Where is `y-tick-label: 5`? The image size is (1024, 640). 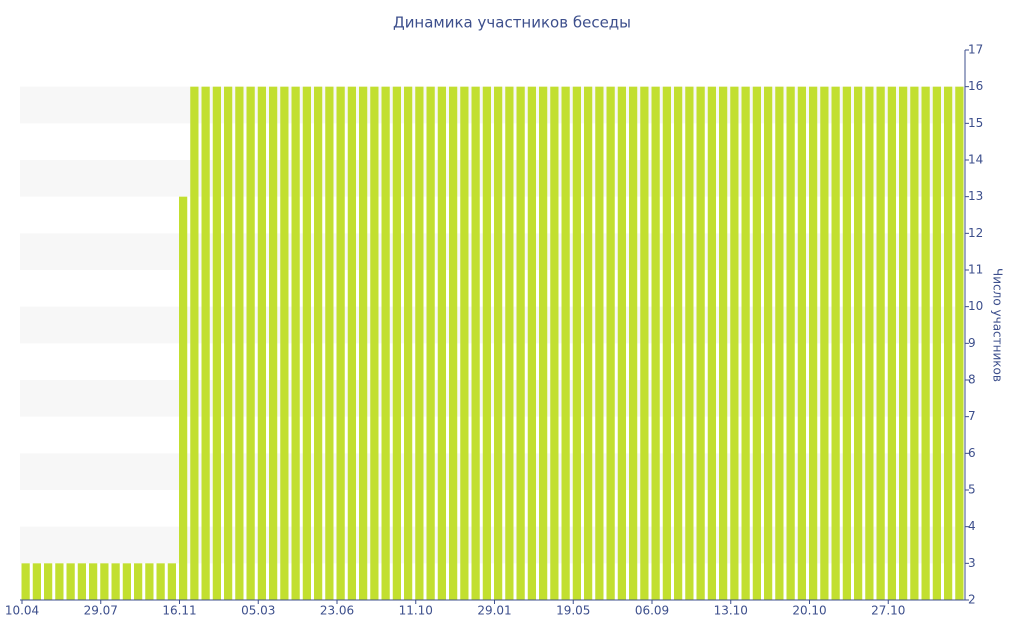 y-tick-label: 5 is located at coordinates (972, 490).